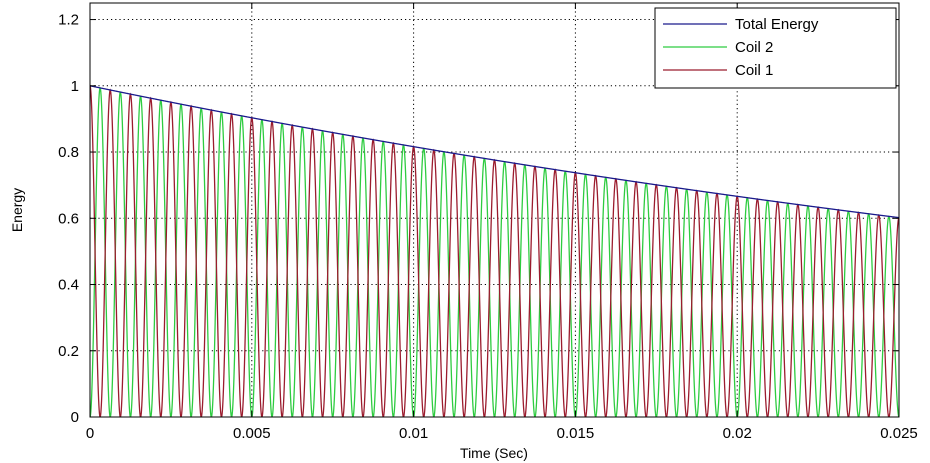 This screenshot has width=930, height=463. What do you see at coordinates (899, 433) in the screenshot?
I see `x-tick-label: 0.025` at bounding box center [899, 433].